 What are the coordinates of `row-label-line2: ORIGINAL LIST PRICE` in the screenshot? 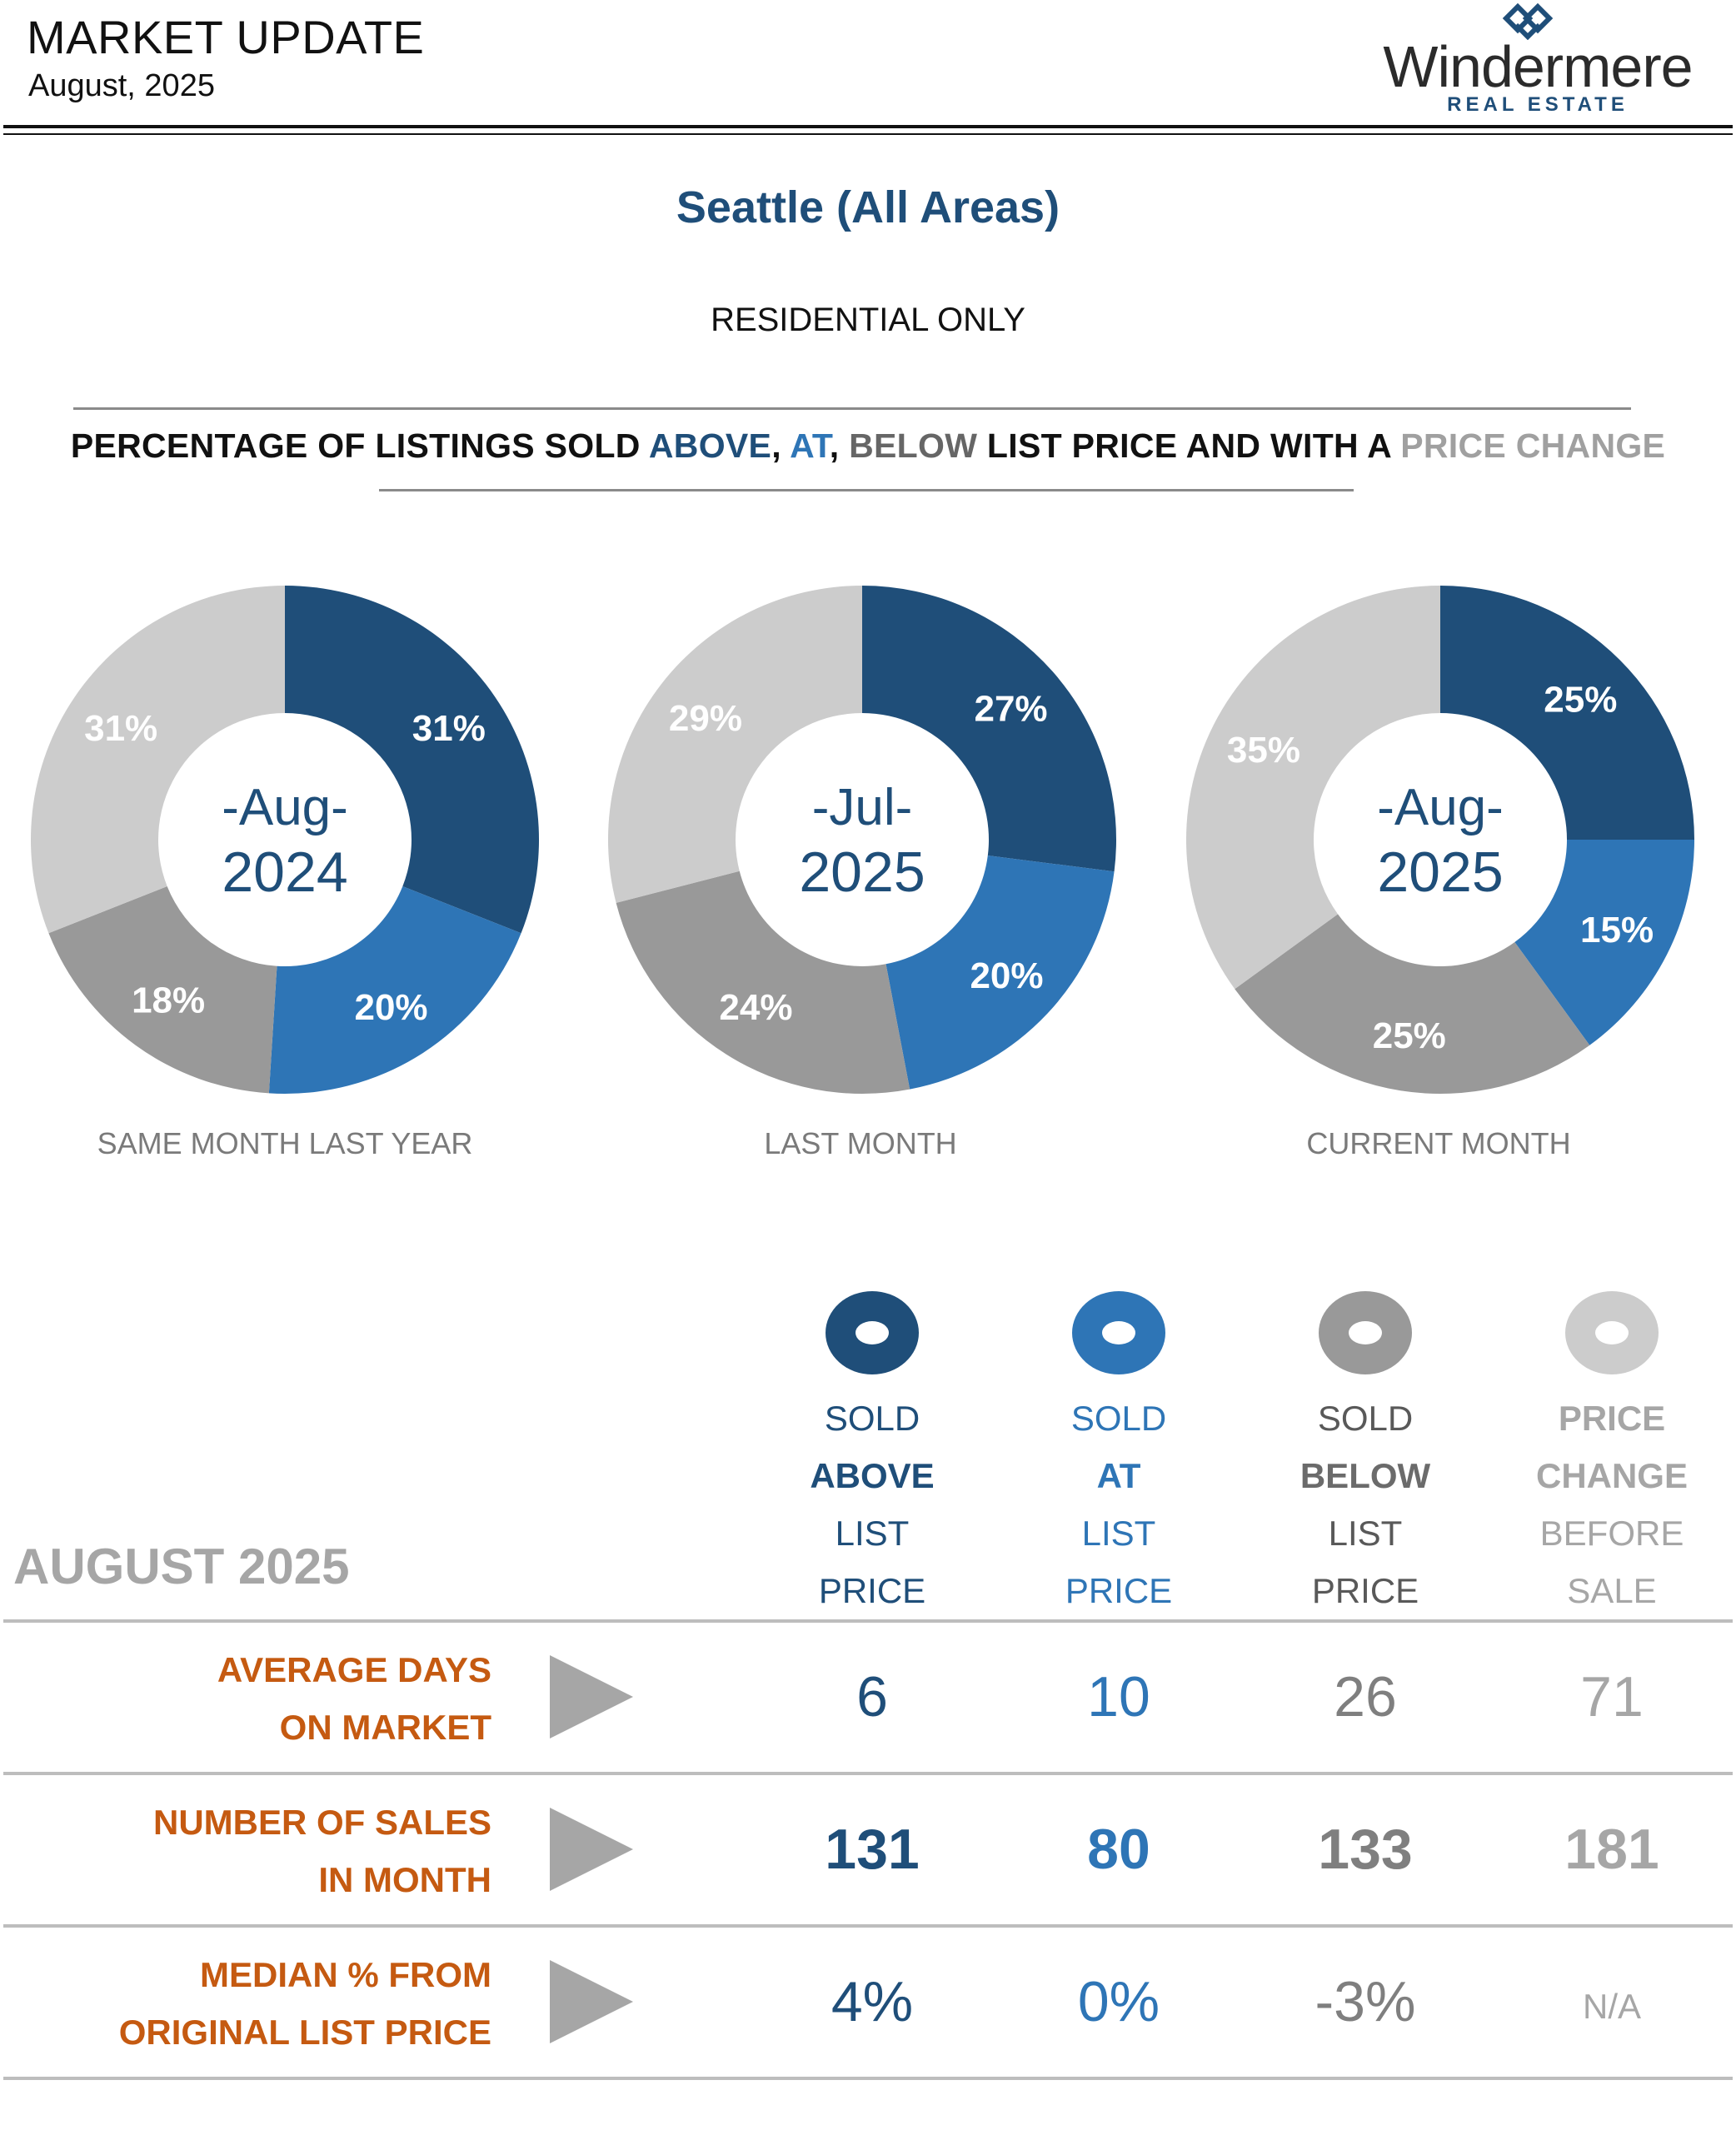 It's located at (304, 2033).